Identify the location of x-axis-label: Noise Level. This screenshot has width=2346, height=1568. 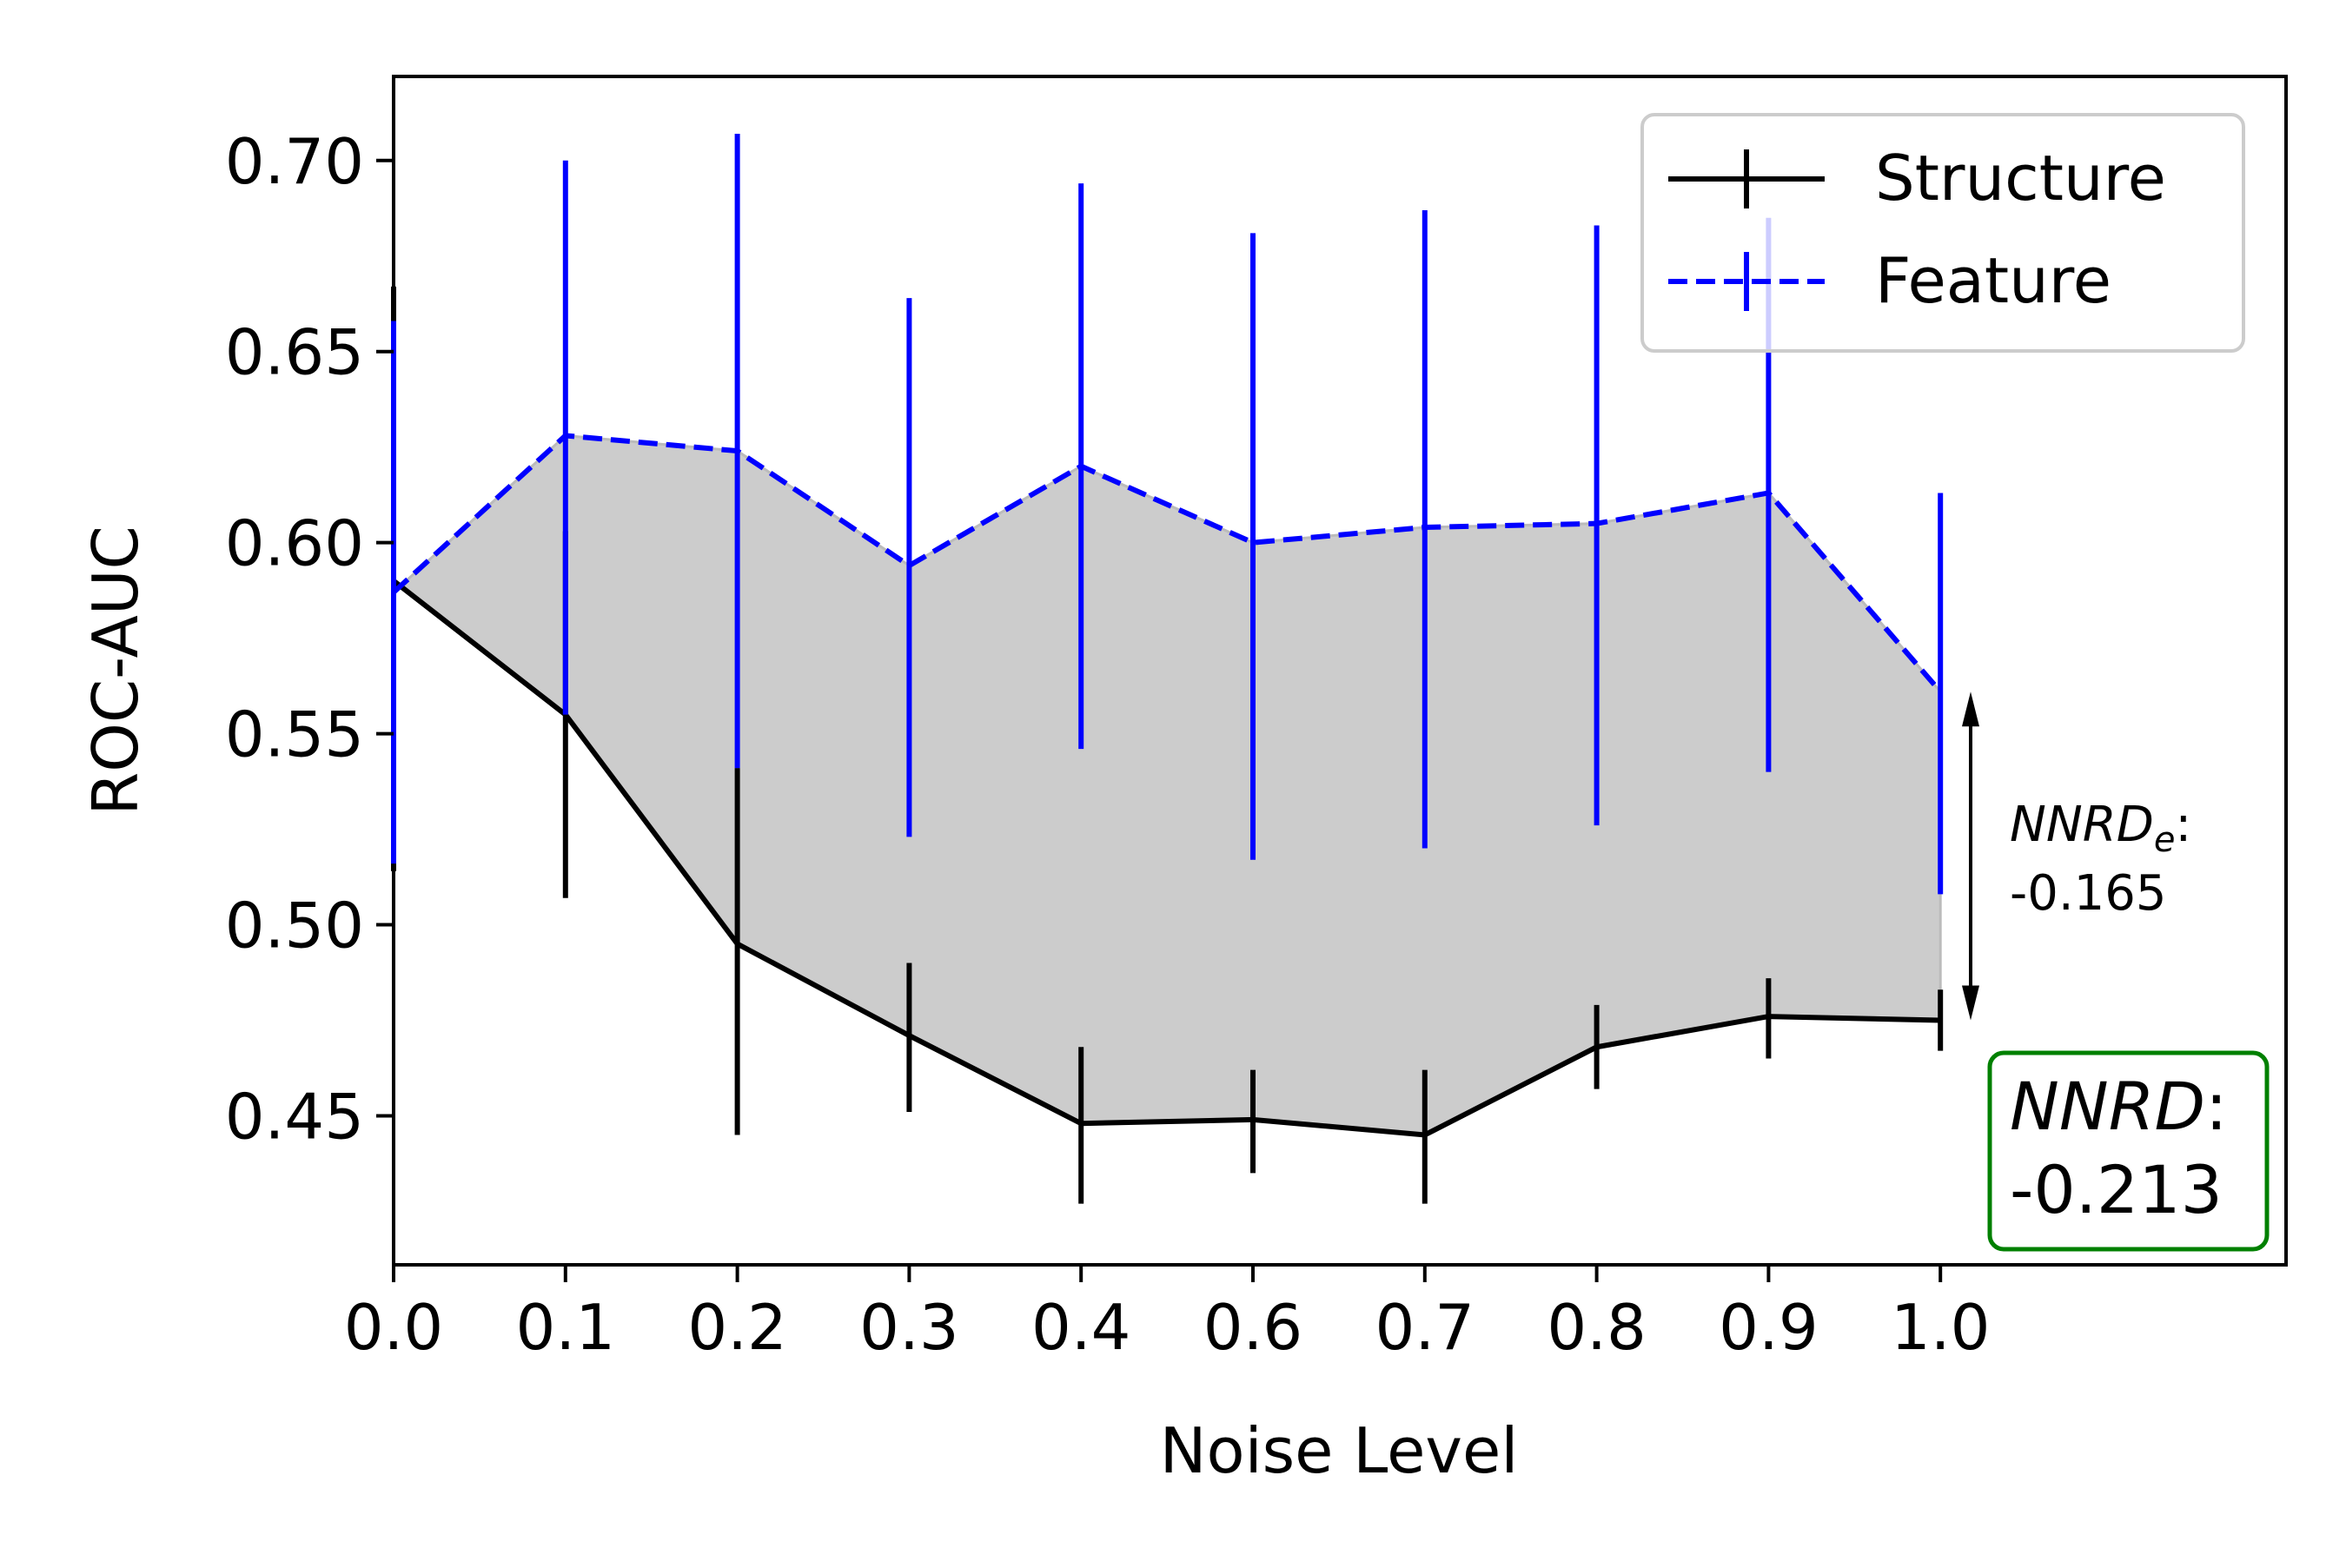
(1340, 1450).